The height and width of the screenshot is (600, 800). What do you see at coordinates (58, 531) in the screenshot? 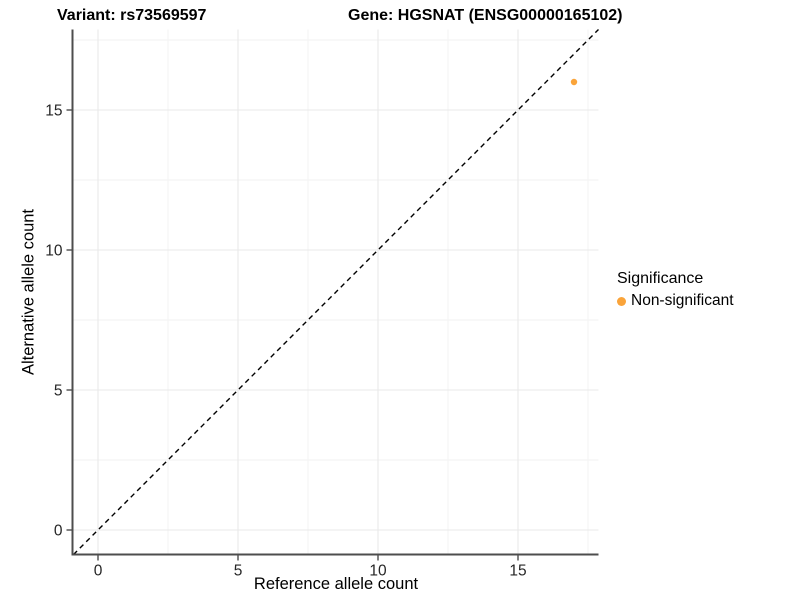
I see `y-tick-label: 0` at bounding box center [58, 531].